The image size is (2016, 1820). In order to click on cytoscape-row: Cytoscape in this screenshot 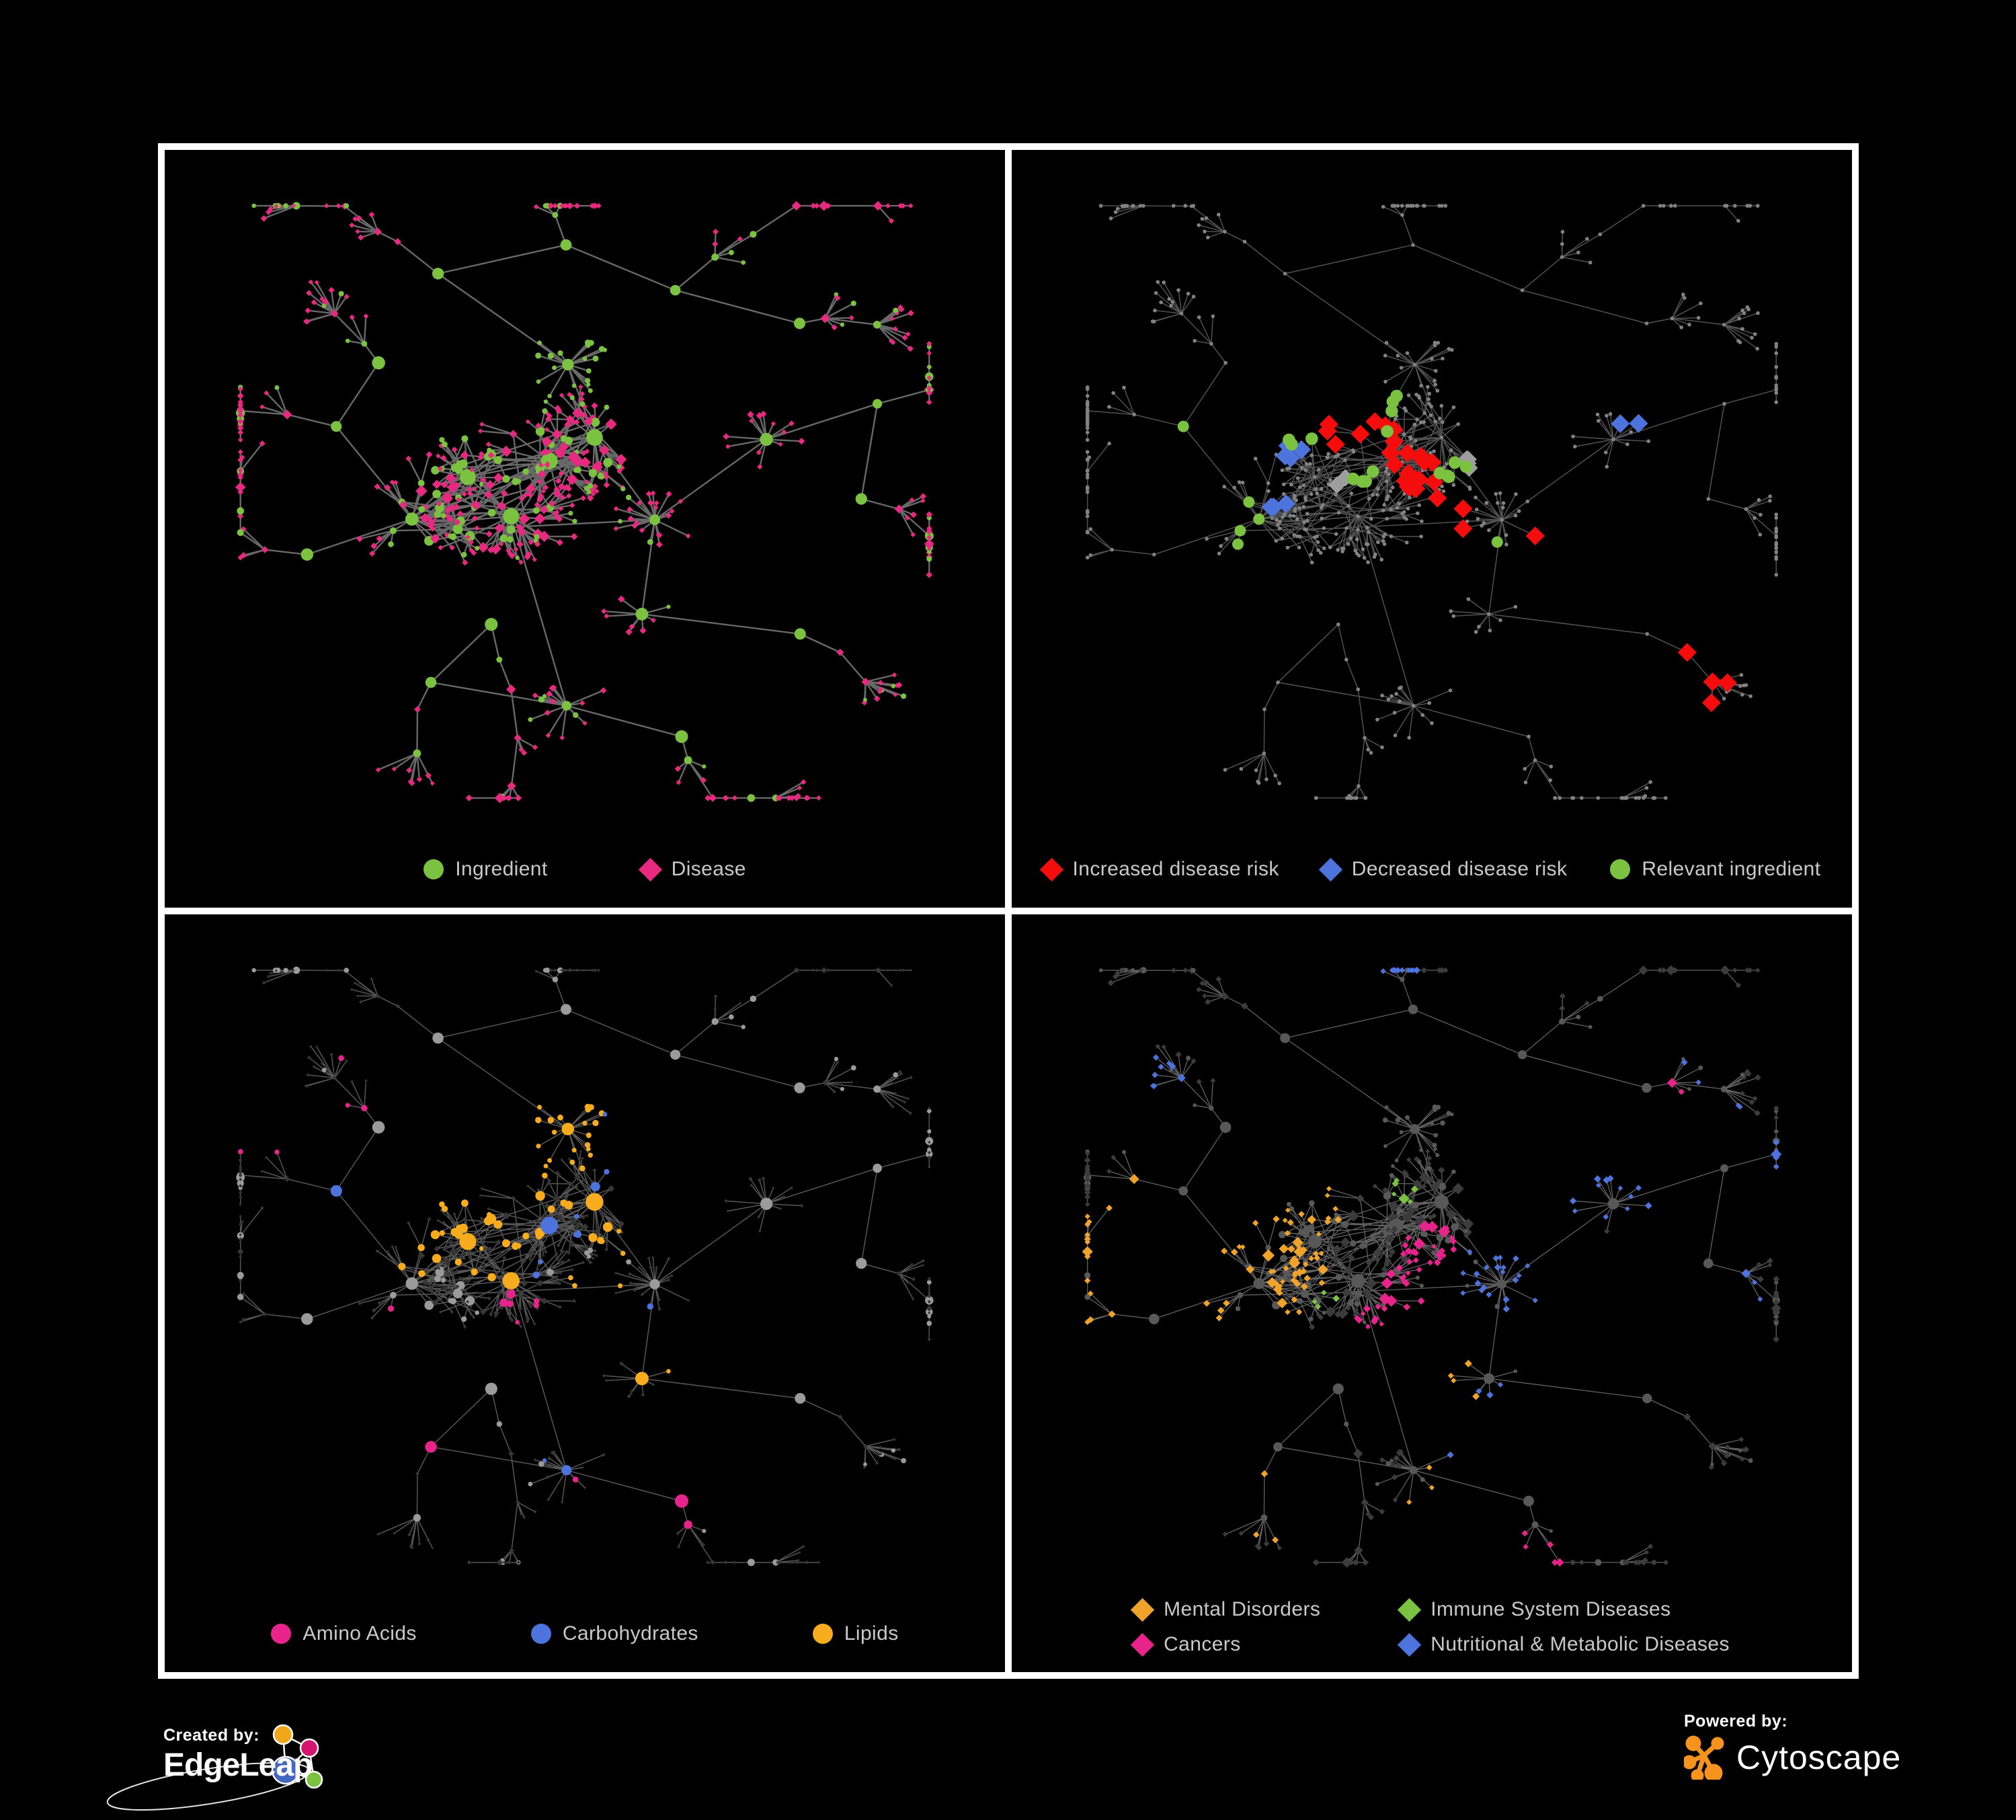, I will do `click(1792, 1757)`.